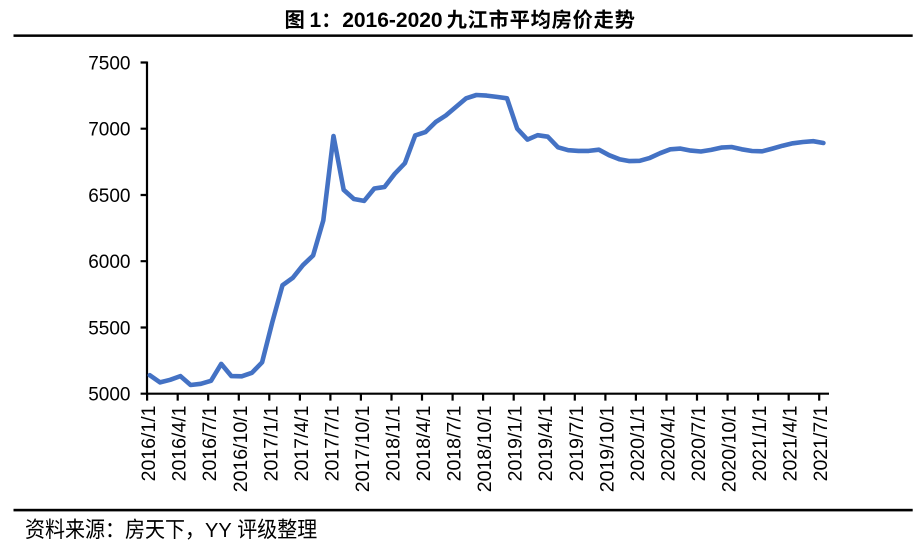 This screenshot has width=924, height=550. What do you see at coordinates (577, 444) in the screenshot?
I see `svg-text: 2019/7/1` at bounding box center [577, 444].